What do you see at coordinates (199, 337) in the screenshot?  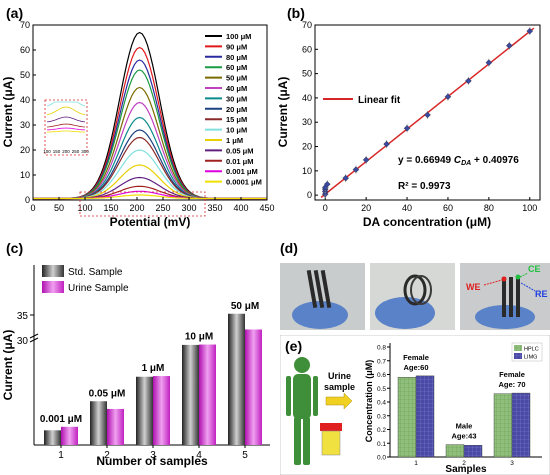 I see `bar-annotation: 10 μM` at bounding box center [199, 337].